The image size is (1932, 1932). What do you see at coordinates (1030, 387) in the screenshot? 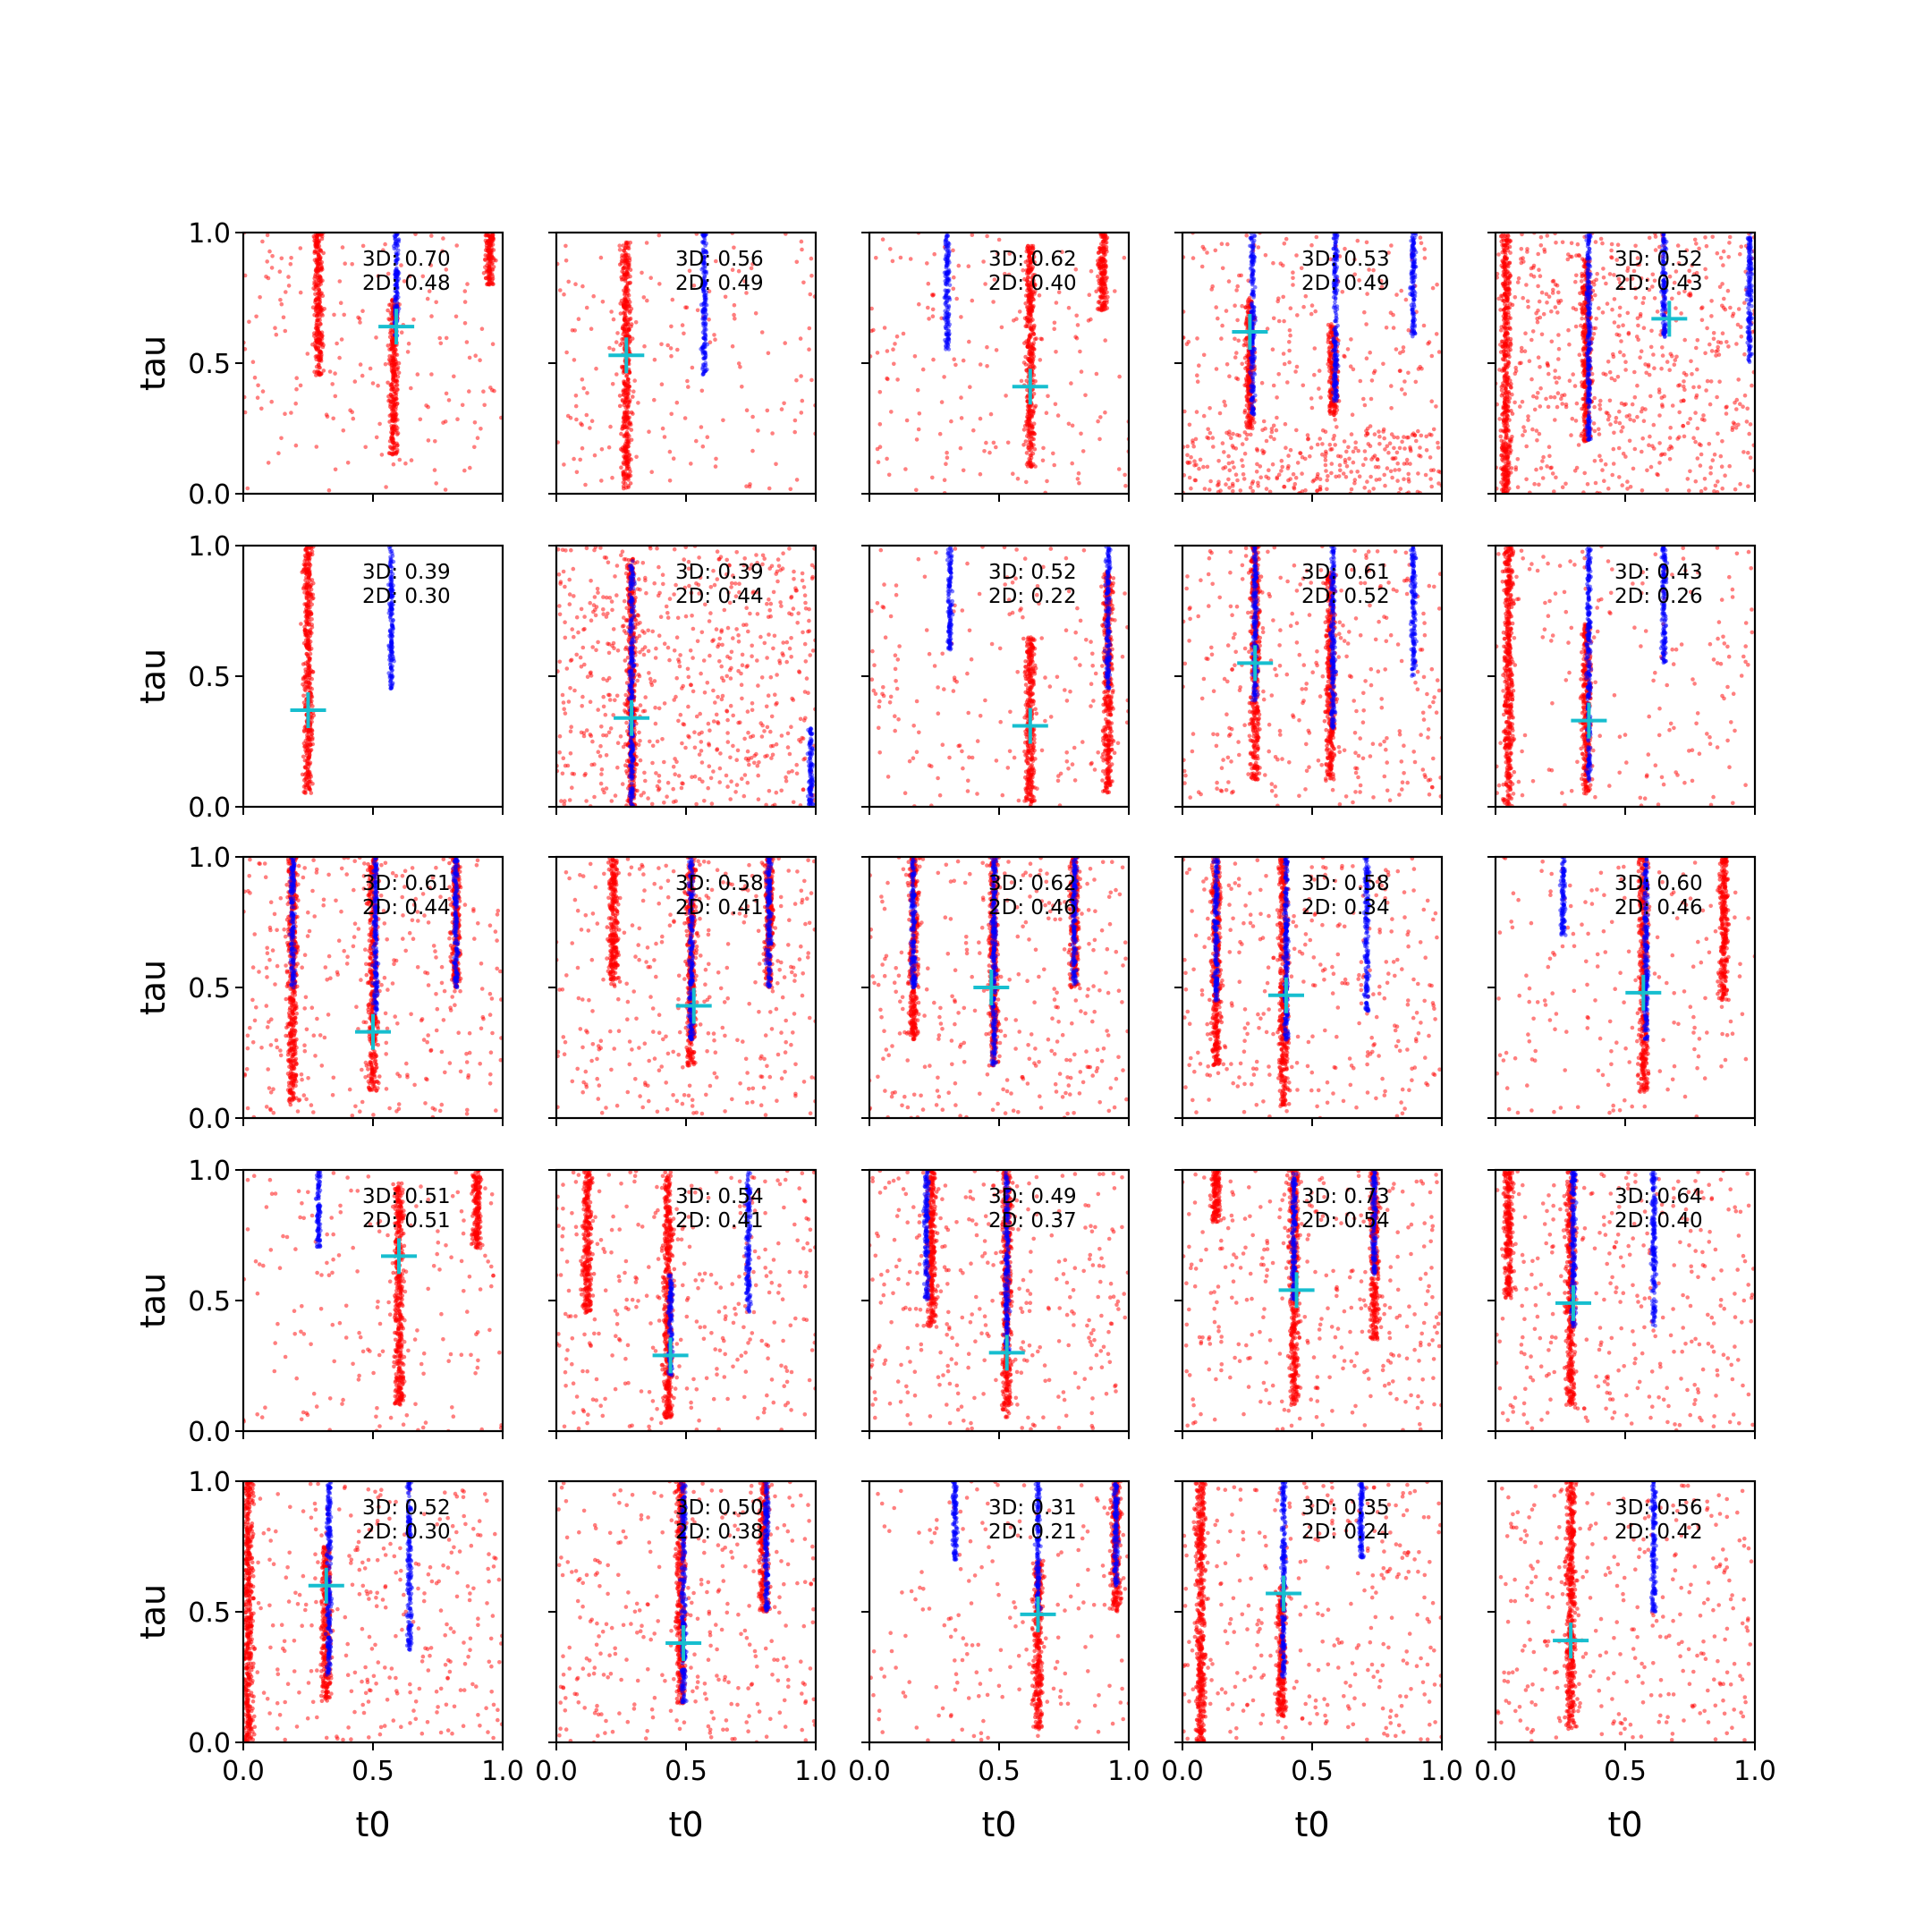
I see `target-marker` at bounding box center [1030, 387].